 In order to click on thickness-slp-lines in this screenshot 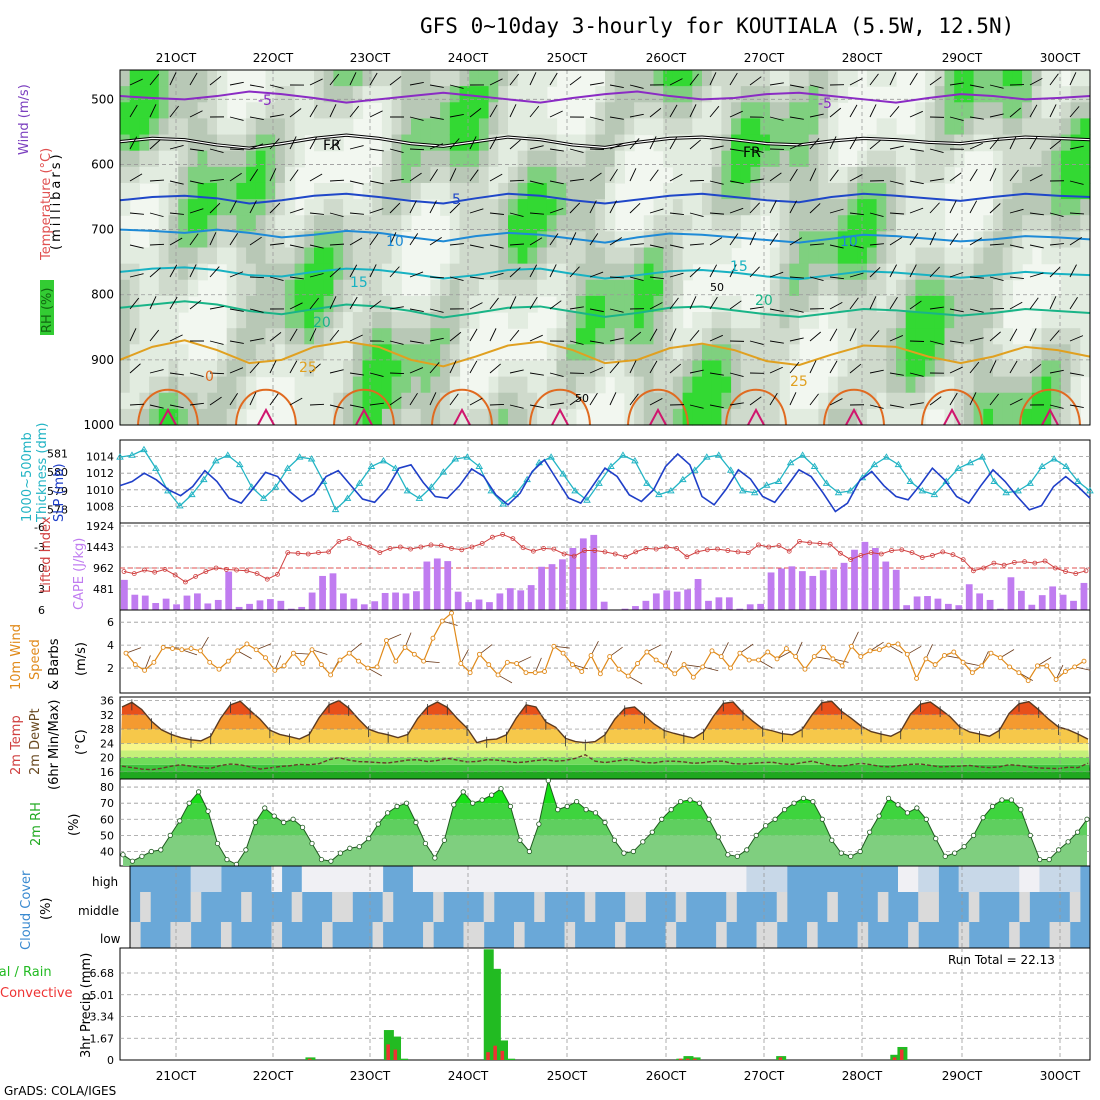, I will do `click(605, 479)`.